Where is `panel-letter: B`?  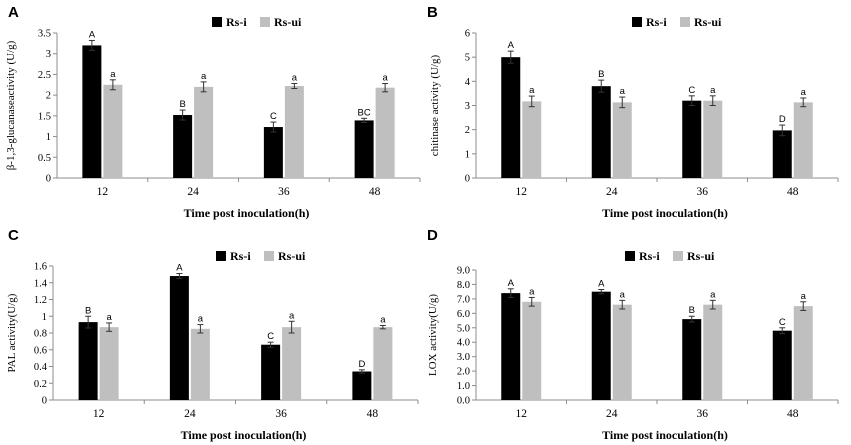 panel-letter: B is located at coordinates (432, 12).